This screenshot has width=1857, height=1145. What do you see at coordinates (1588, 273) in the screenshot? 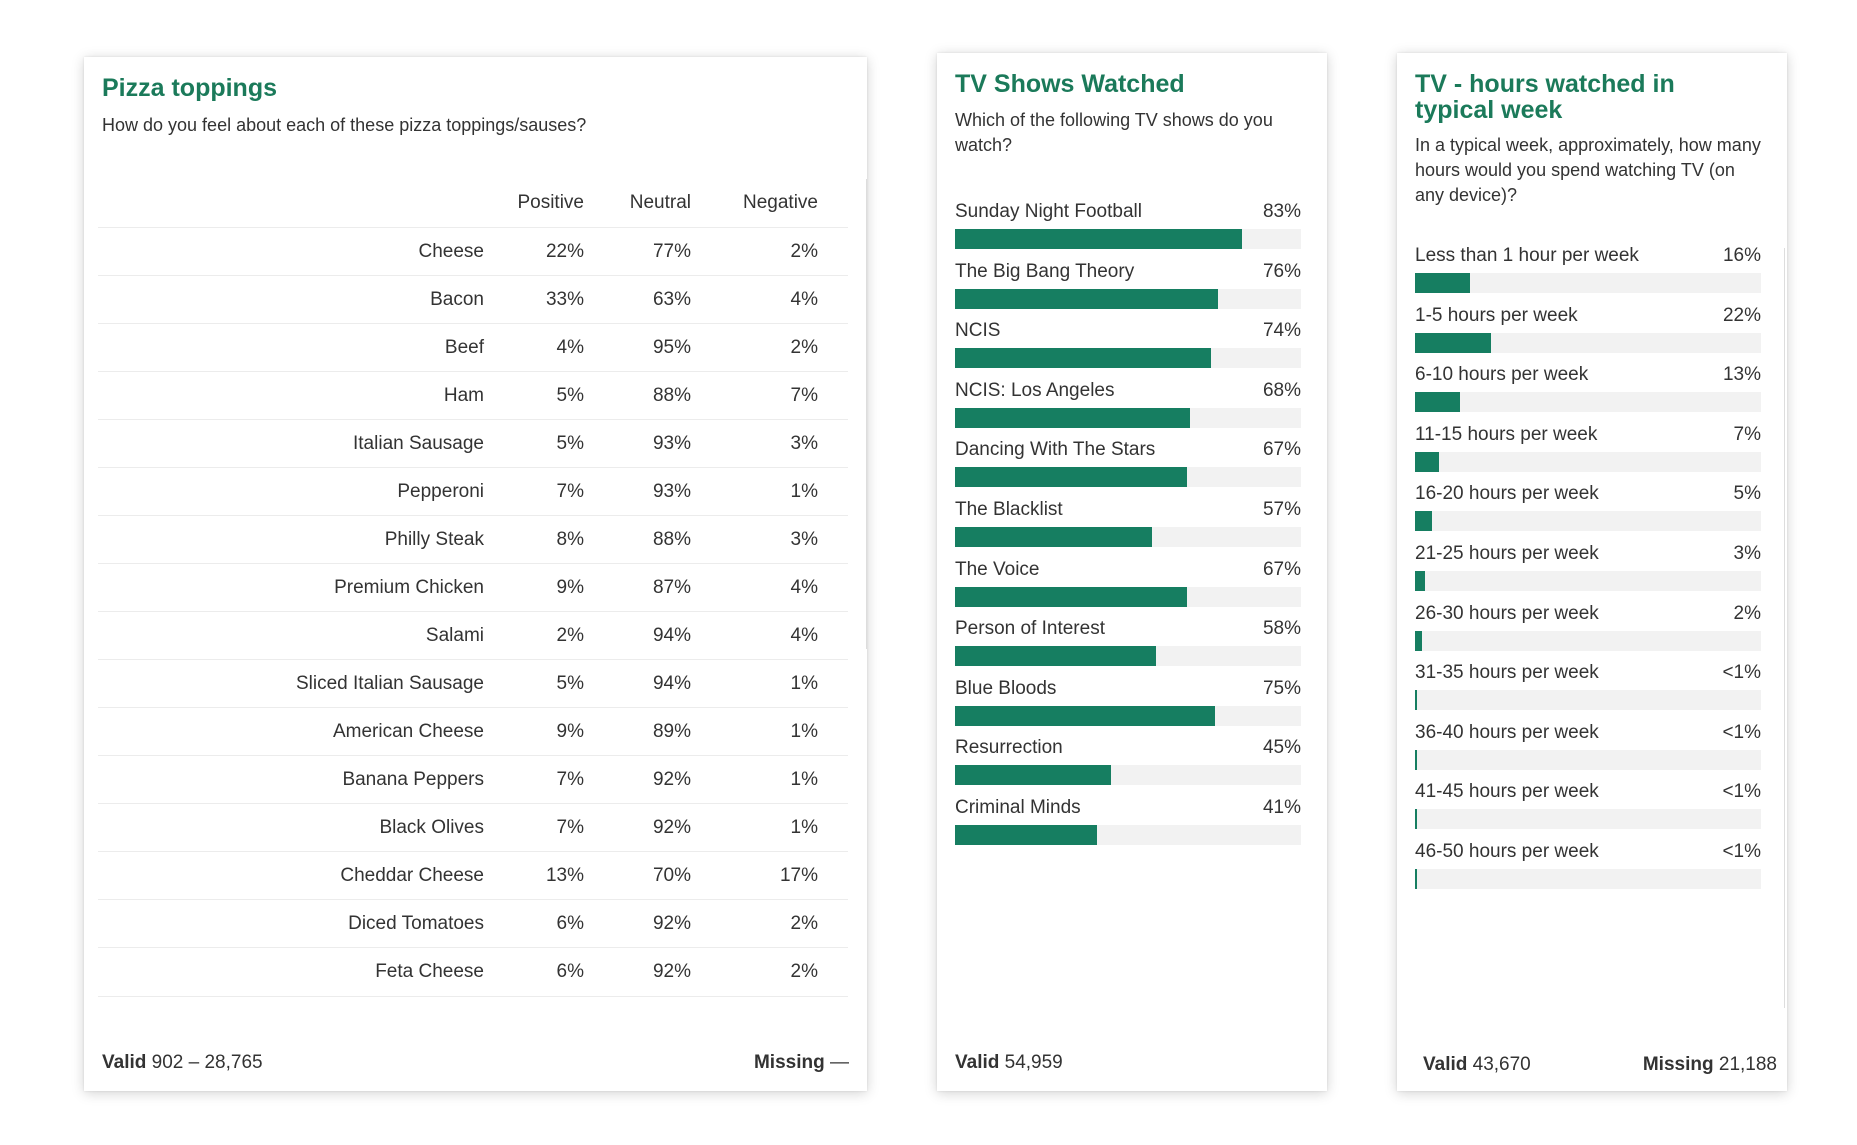
I see `bar-item: Less than 1 hour per week 16%` at bounding box center [1588, 273].